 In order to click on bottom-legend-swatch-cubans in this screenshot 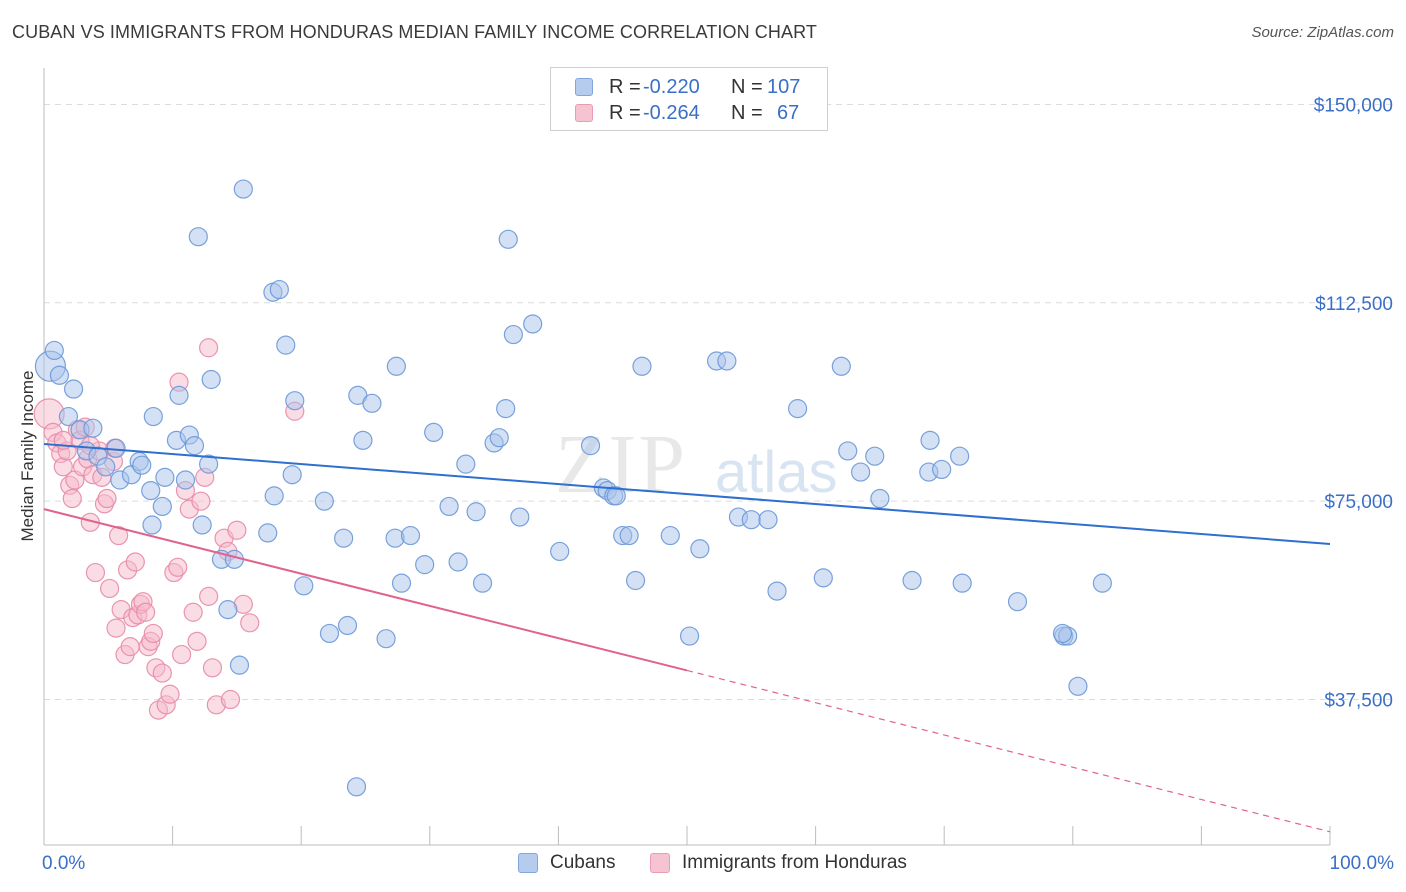, I will do `click(528, 863)`.